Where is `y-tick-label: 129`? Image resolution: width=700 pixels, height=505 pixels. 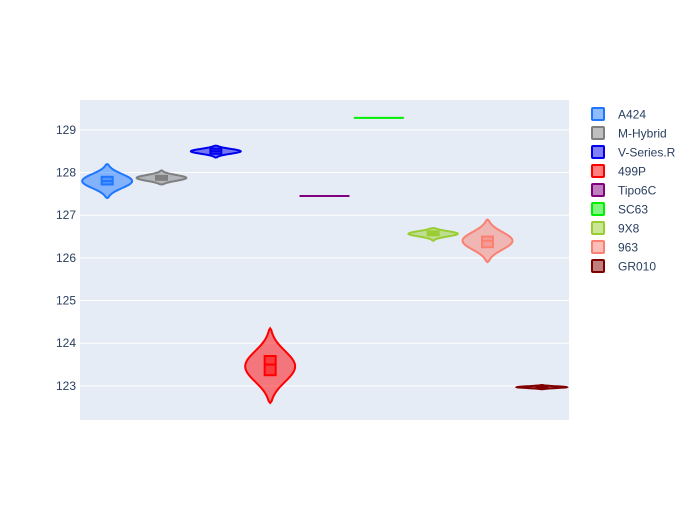
y-tick-label: 129 is located at coordinates (66, 130).